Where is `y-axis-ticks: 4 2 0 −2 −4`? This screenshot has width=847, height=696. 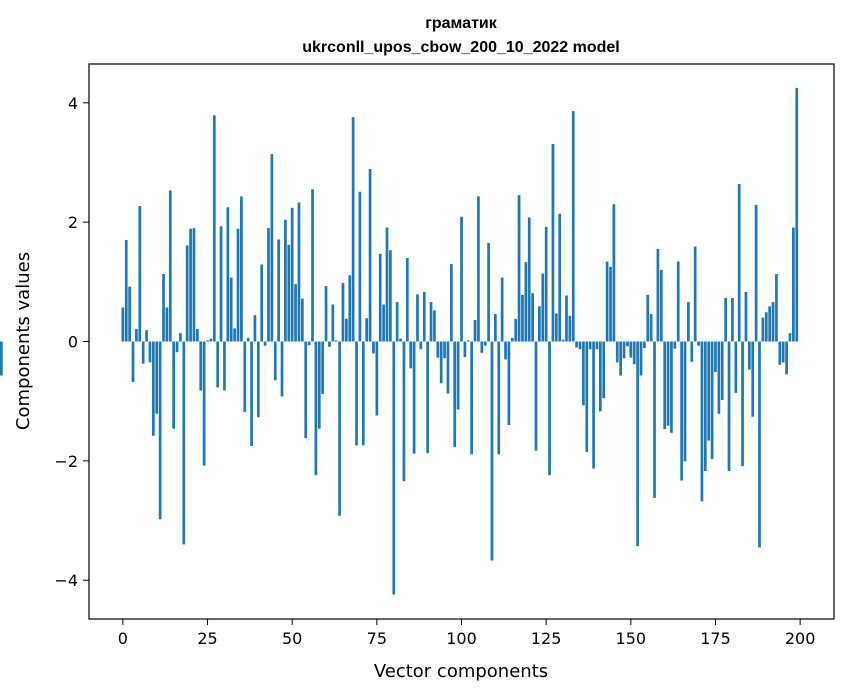 y-axis-ticks: 4 2 0 −2 −4 is located at coordinates (71, 342).